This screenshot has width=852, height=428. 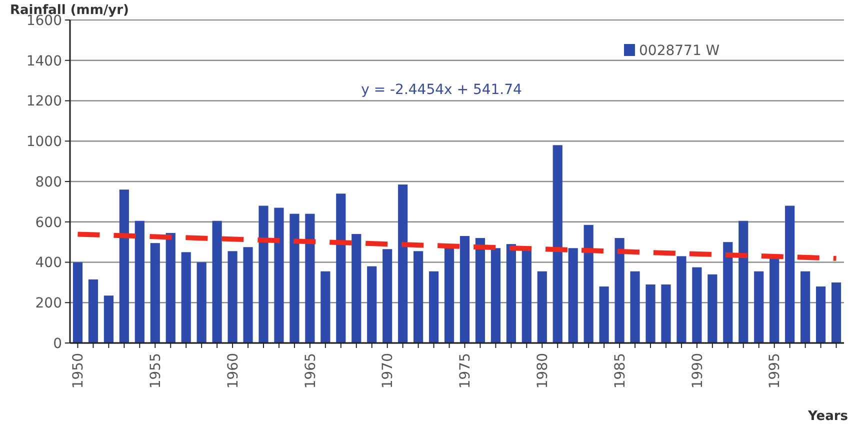 I want to click on x-tick-label: 1960, so click(x=233, y=371).